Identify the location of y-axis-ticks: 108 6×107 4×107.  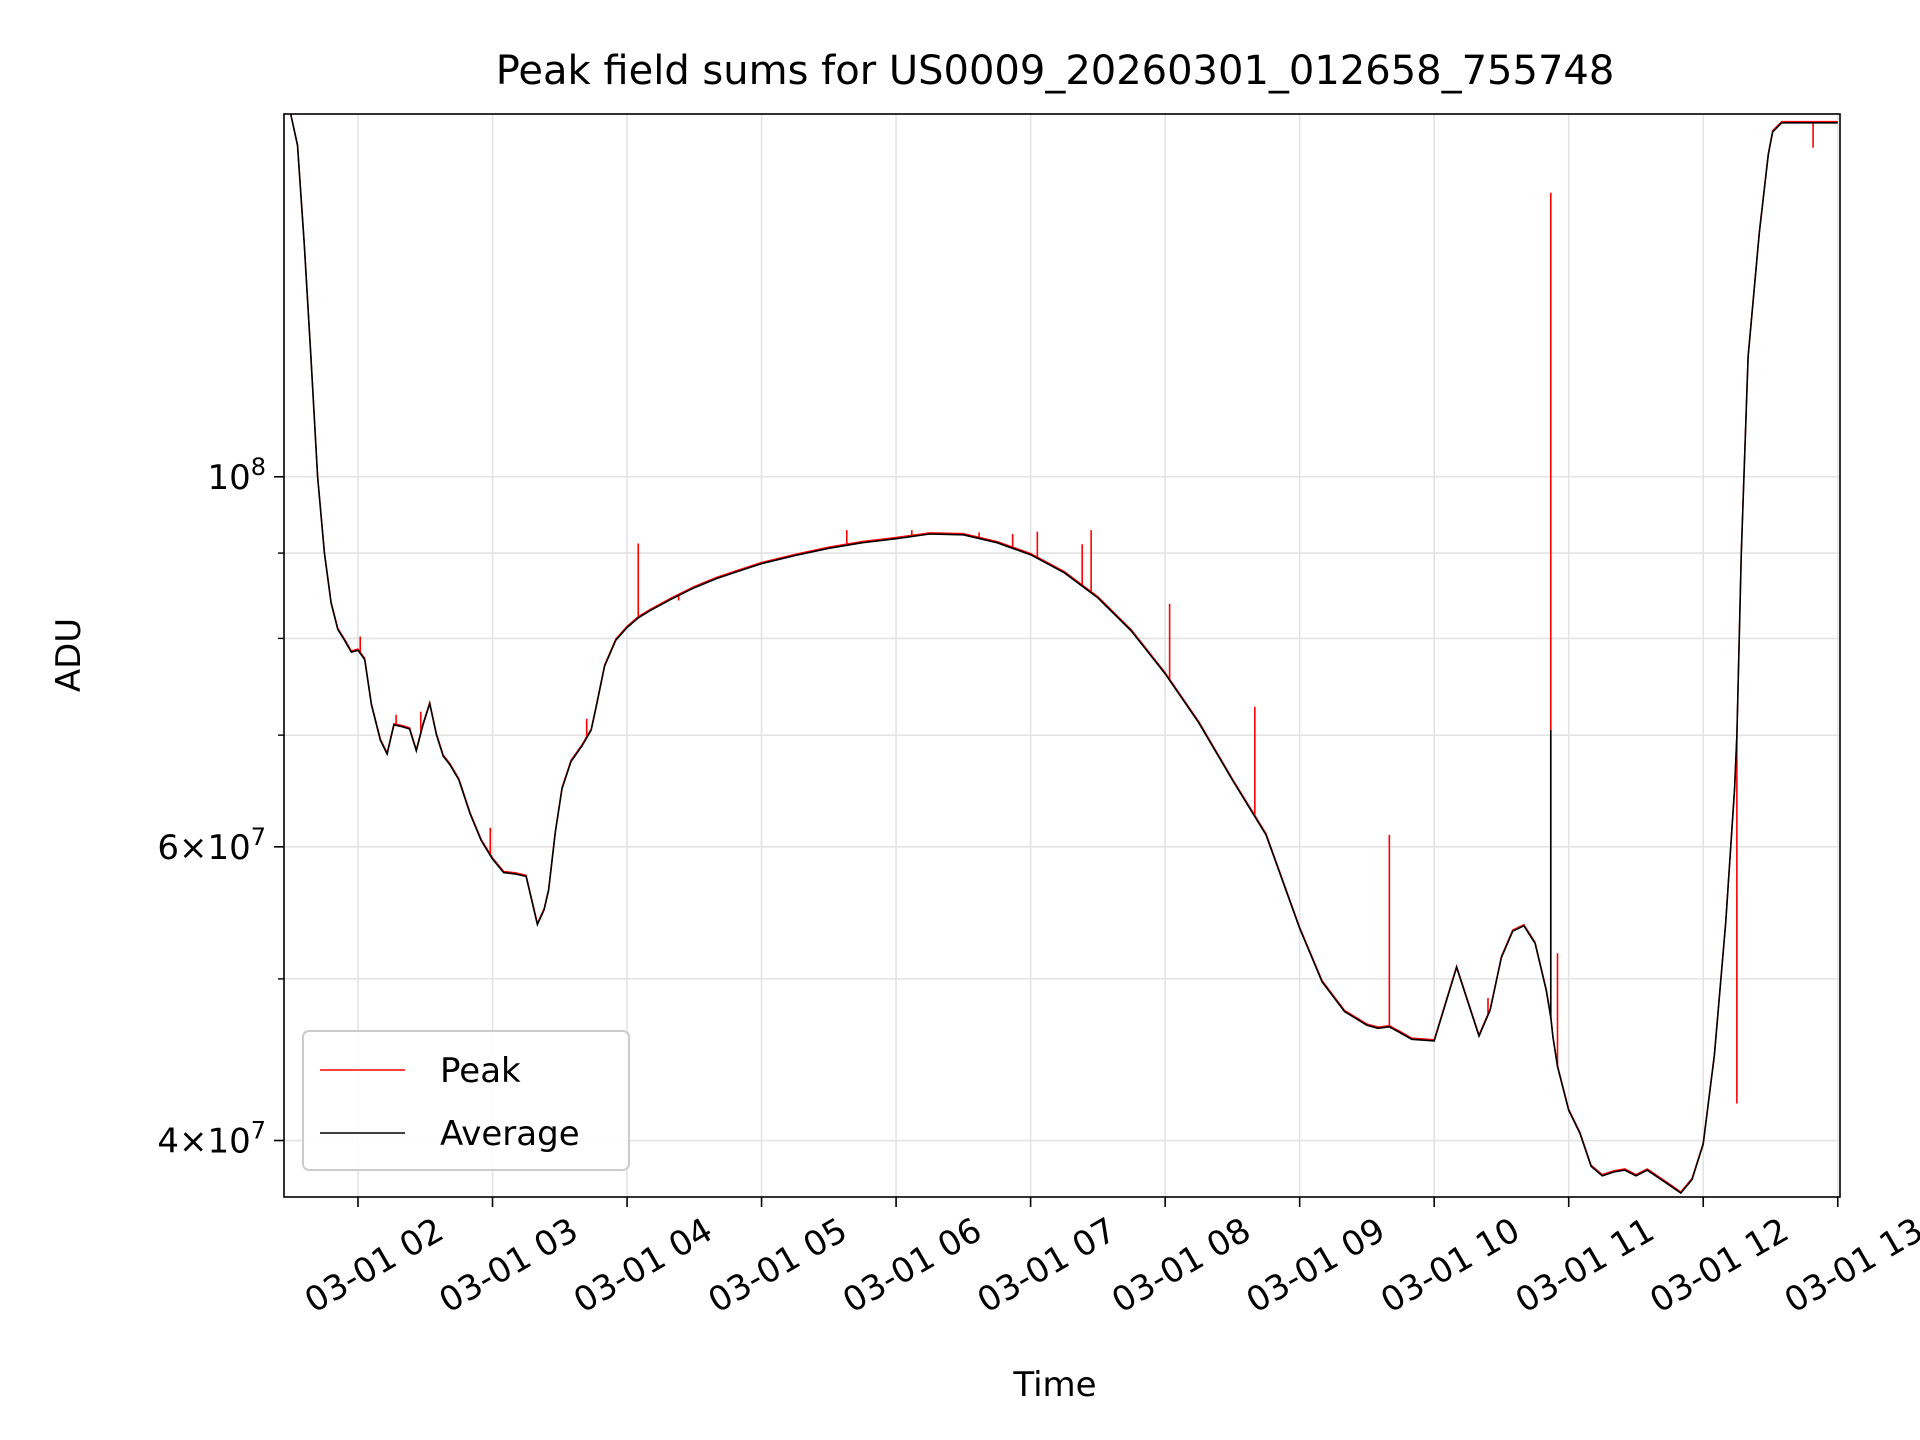
(220, 807).